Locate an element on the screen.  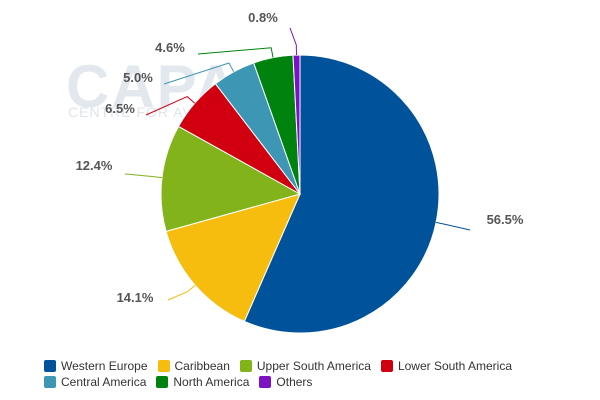
legend-item: Caribbean is located at coordinates (193, 366).